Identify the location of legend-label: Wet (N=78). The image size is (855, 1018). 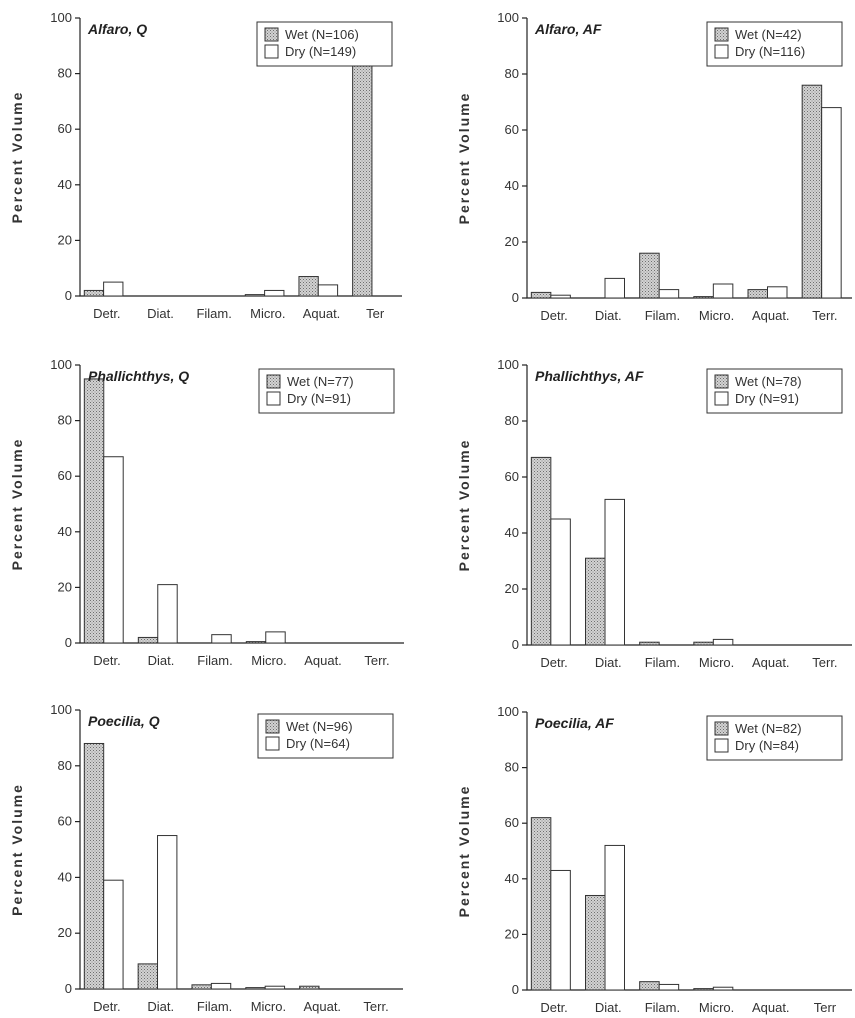
(768, 381).